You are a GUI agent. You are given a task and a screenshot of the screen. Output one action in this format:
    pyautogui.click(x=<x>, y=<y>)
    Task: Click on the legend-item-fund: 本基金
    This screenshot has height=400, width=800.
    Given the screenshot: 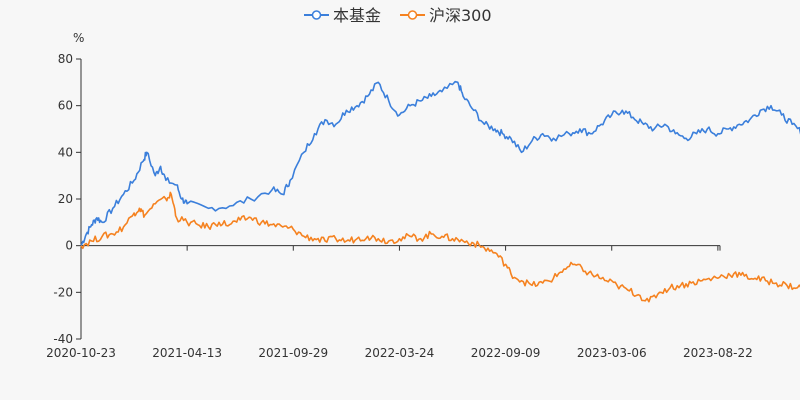 What is the action you would take?
    pyautogui.click(x=342, y=15)
    